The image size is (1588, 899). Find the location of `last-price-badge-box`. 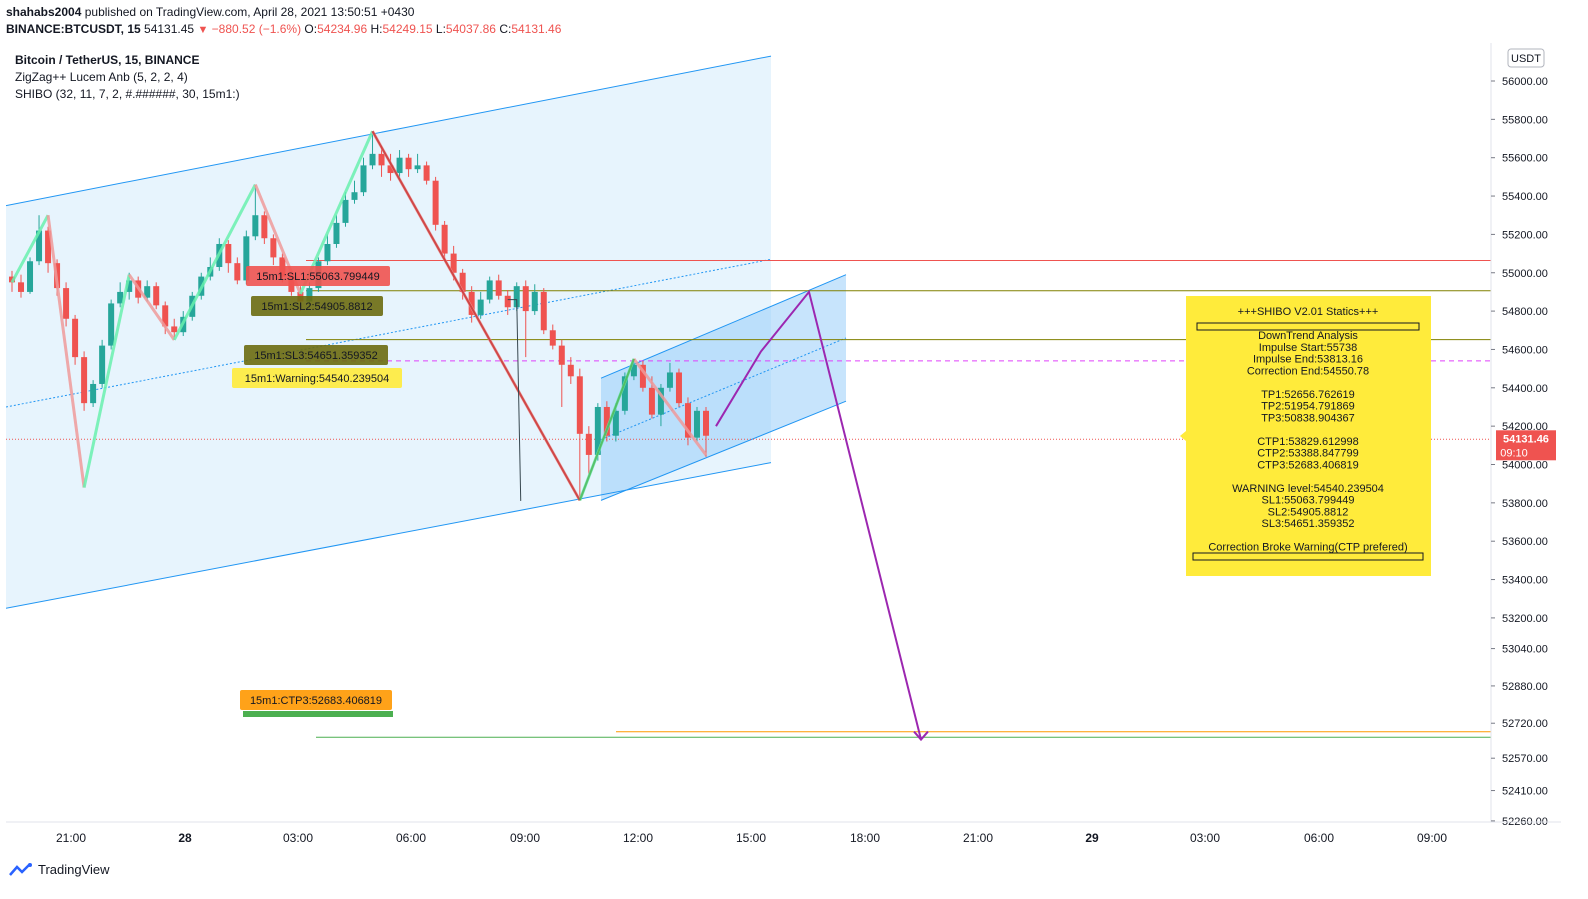

last-price-badge-box is located at coordinates (1526, 445).